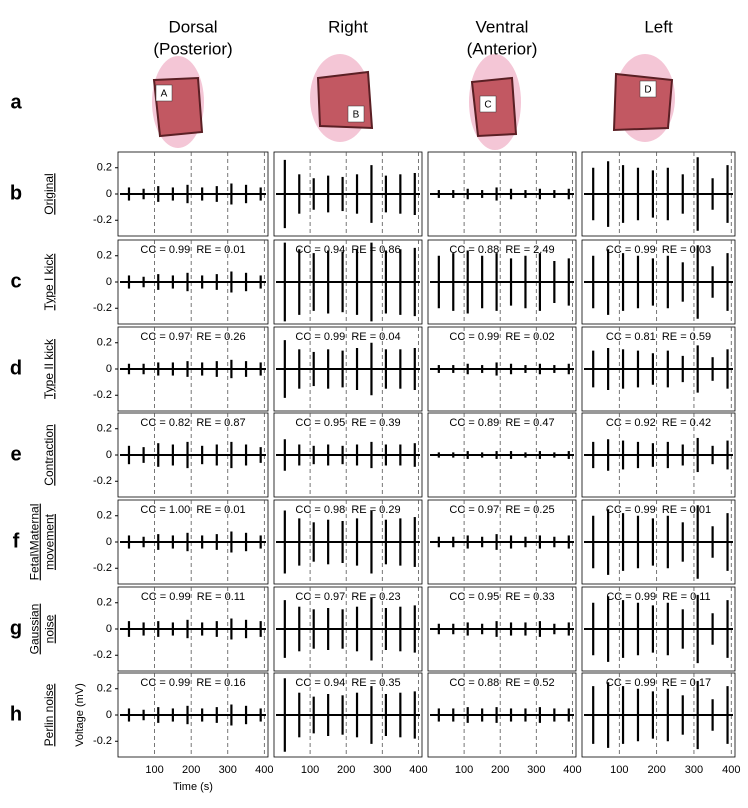 The height and width of the screenshot is (808, 748). Describe the element at coordinates (658, 337) in the screenshot. I see `cc-re-annotation: CC = 0.81 RE = 0.59` at that location.